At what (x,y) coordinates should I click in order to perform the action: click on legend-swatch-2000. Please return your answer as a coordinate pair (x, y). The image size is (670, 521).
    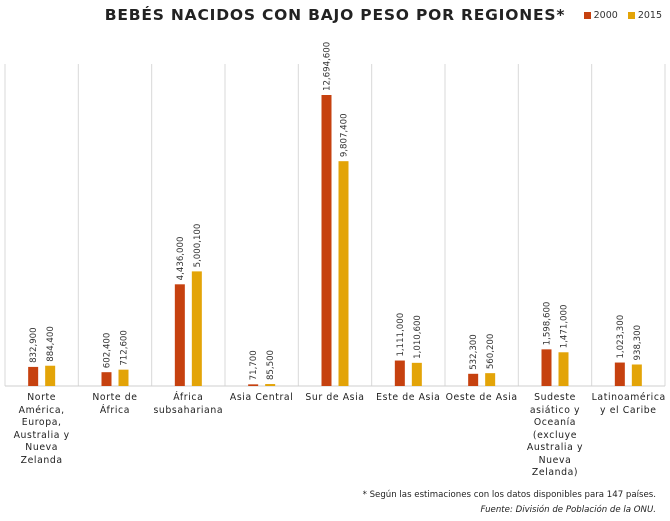
    Looking at the image, I should click on (587, 15).